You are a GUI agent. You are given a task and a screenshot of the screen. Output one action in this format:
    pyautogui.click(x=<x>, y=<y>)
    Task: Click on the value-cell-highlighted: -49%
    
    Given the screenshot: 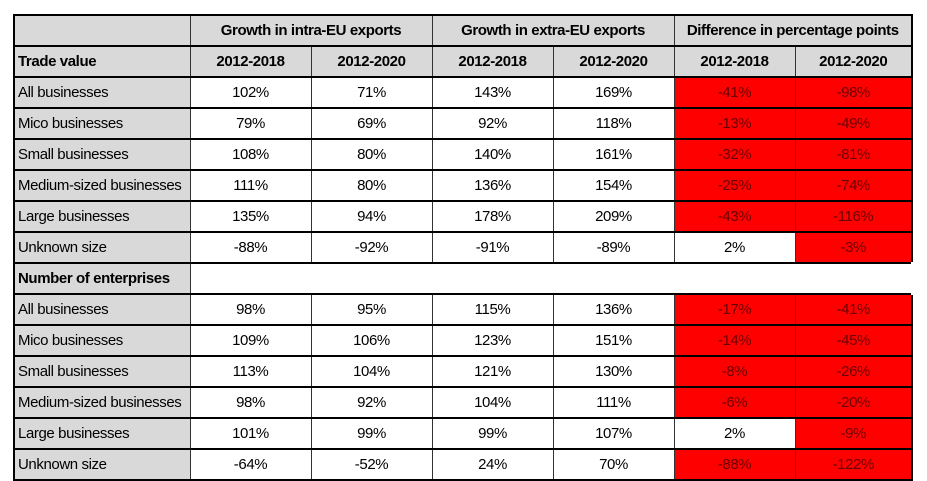 What is the action you would take?
    pyautogui.click(x=853, y=123)
    